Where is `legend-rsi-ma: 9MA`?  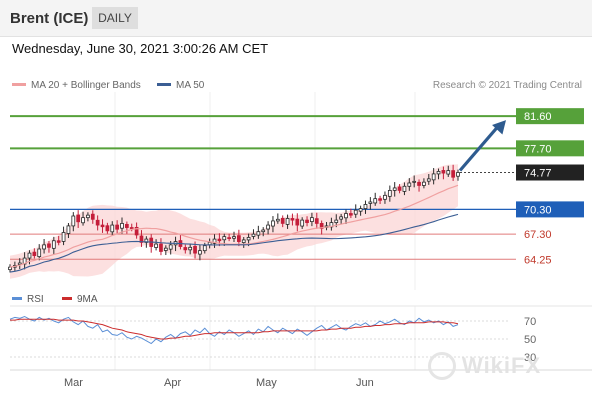 legend-rsi-ma: 9MA is located at coordinates (80, 299).